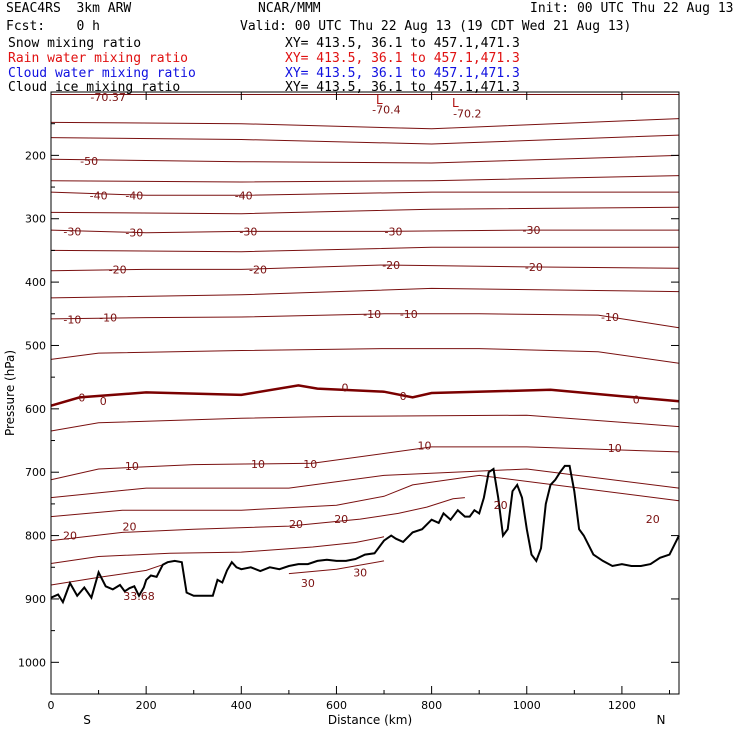  What do you see at coordinates (35, 345) in the screenshot?
I see `y-tick-label: 500` at bounding box center [35, 345].